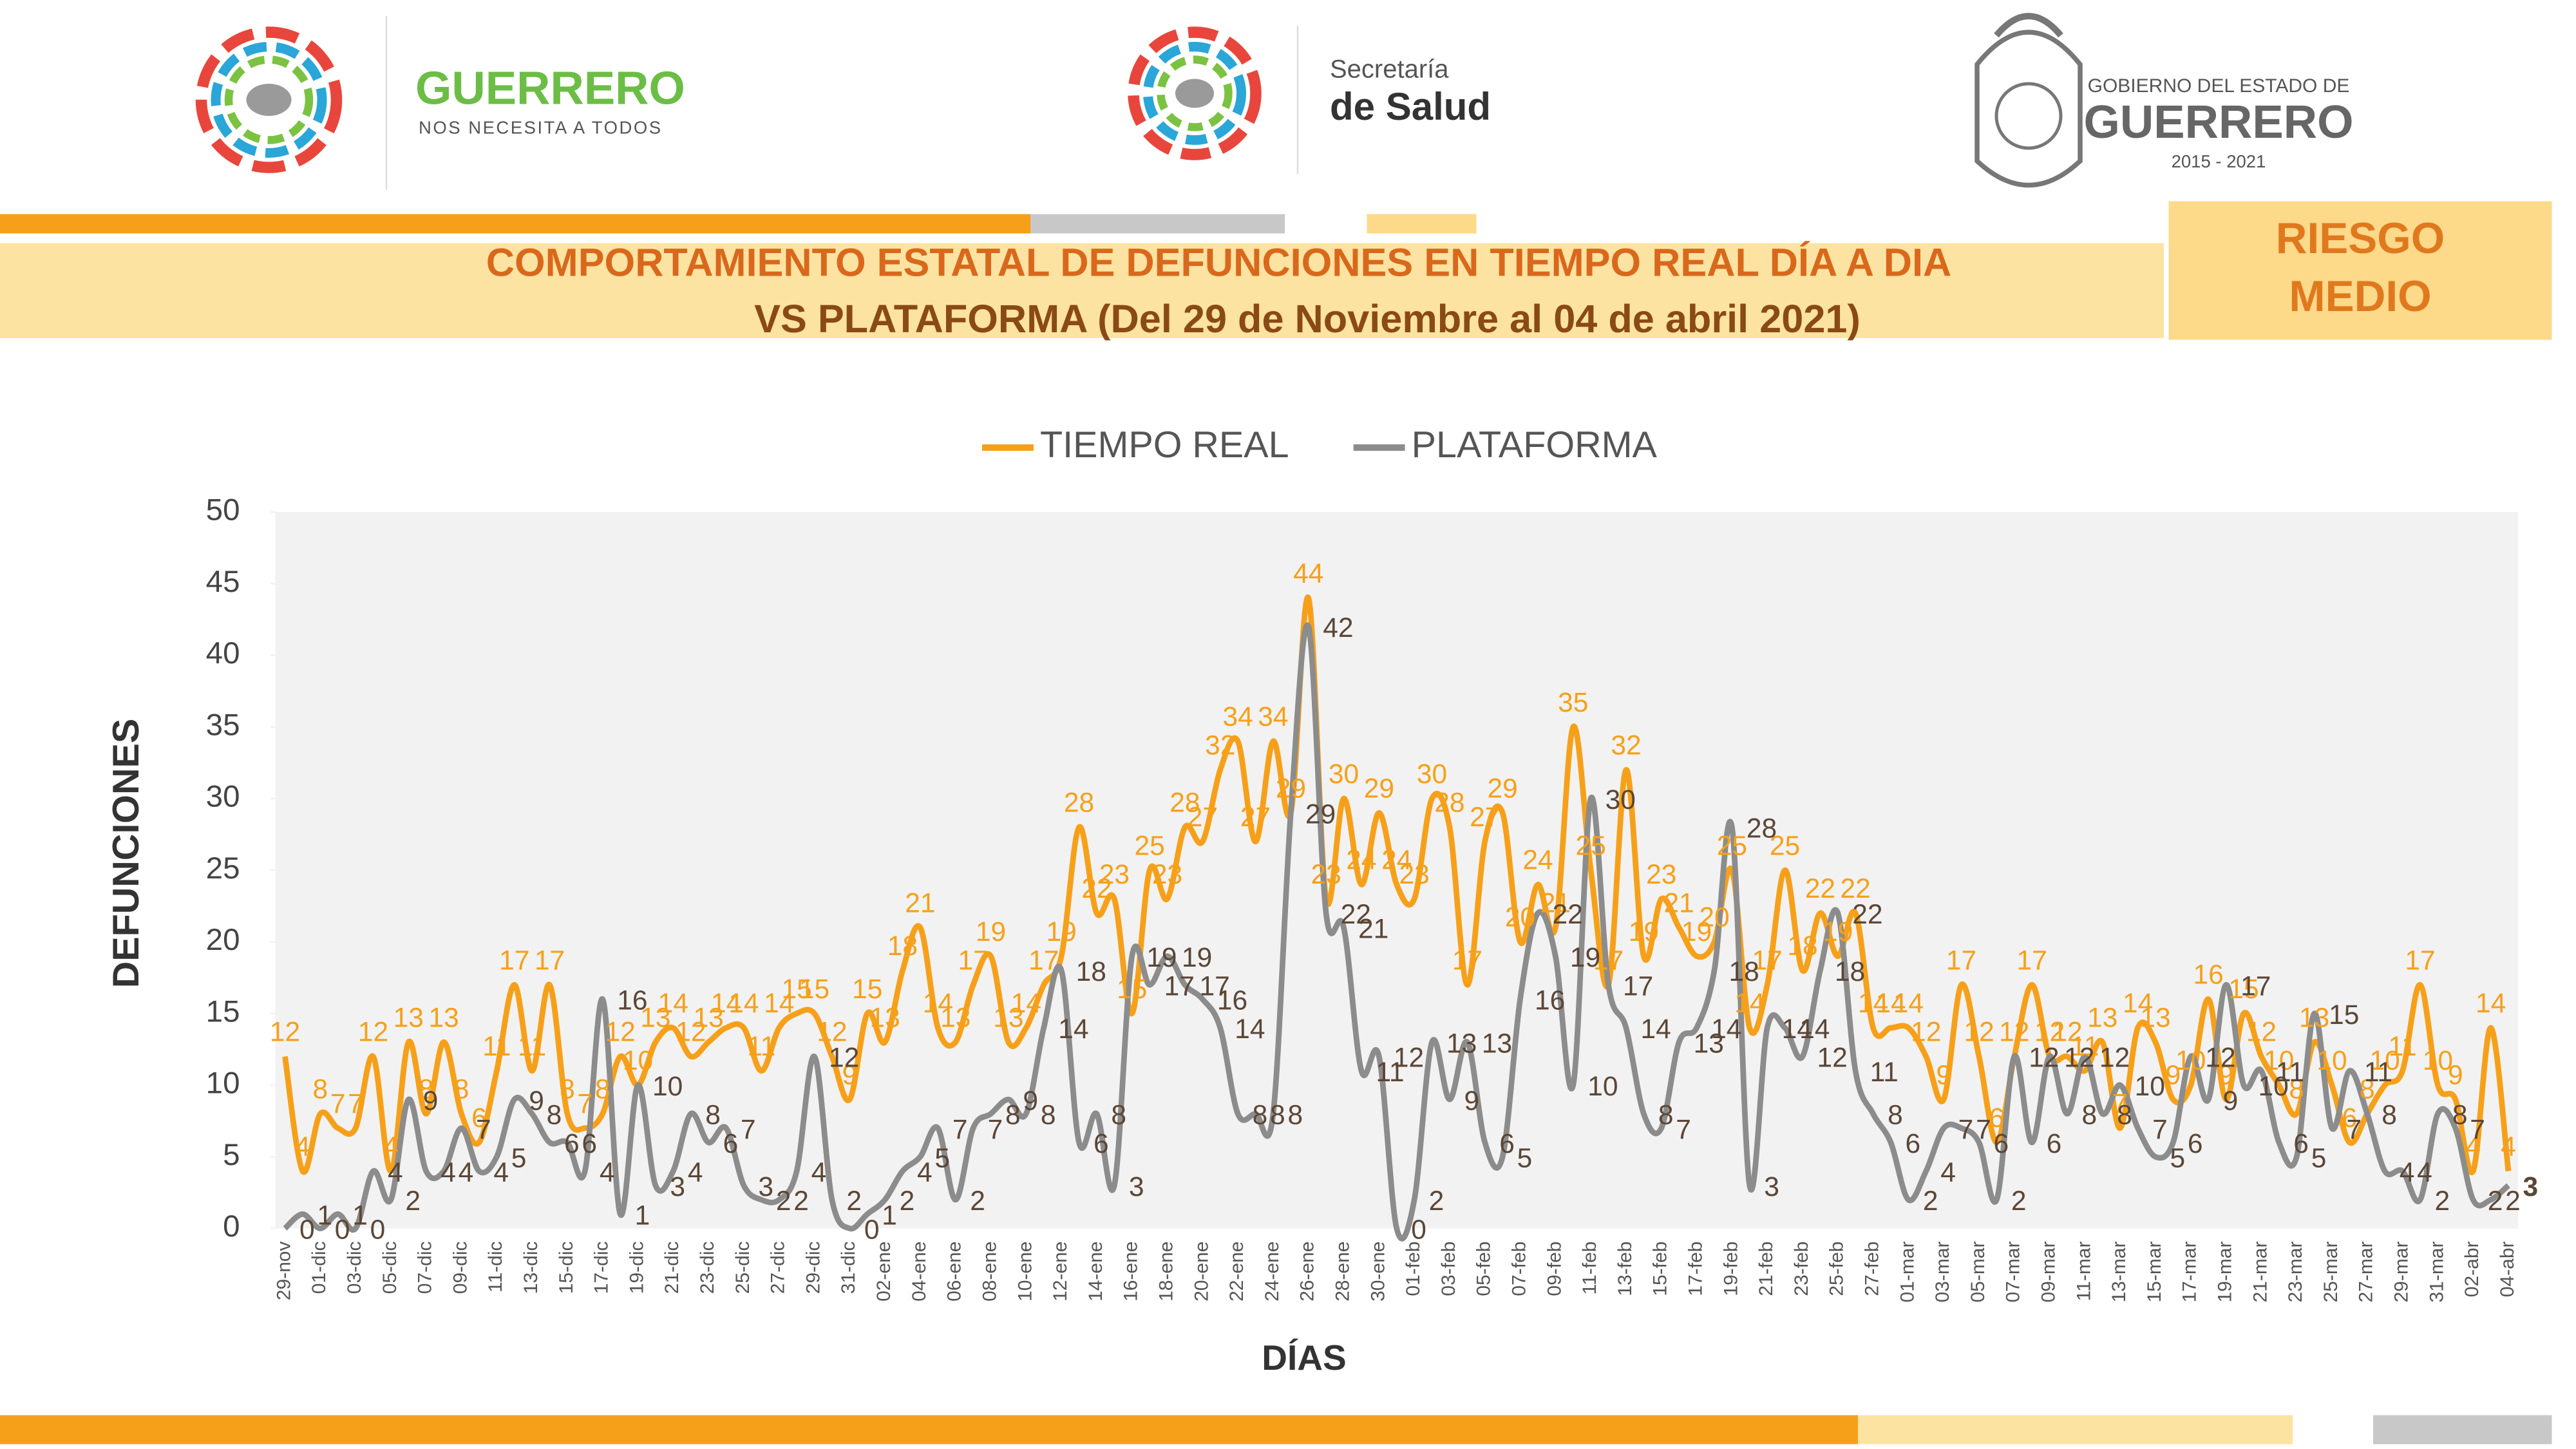 This screenshot has width=2576, height=1449. Describe the element at coordinates (813, 1268) in the screenshot. I see `x-tick-label: 29-dic` at that location.